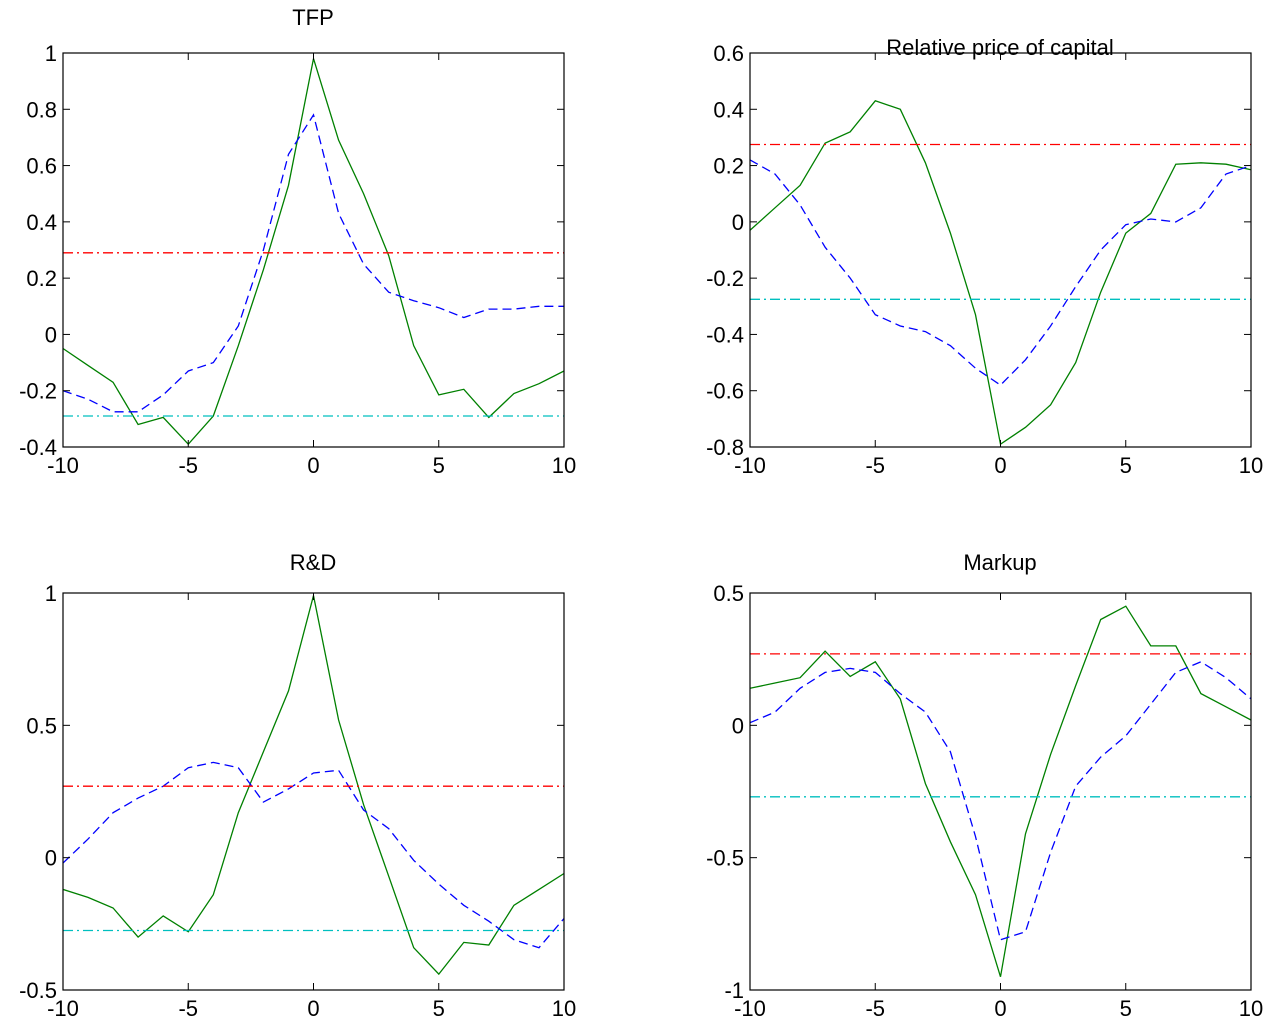 This screenshot has height=1032, width=1282. I want to click on y-tick-label: -0.6, so click(725, 391).